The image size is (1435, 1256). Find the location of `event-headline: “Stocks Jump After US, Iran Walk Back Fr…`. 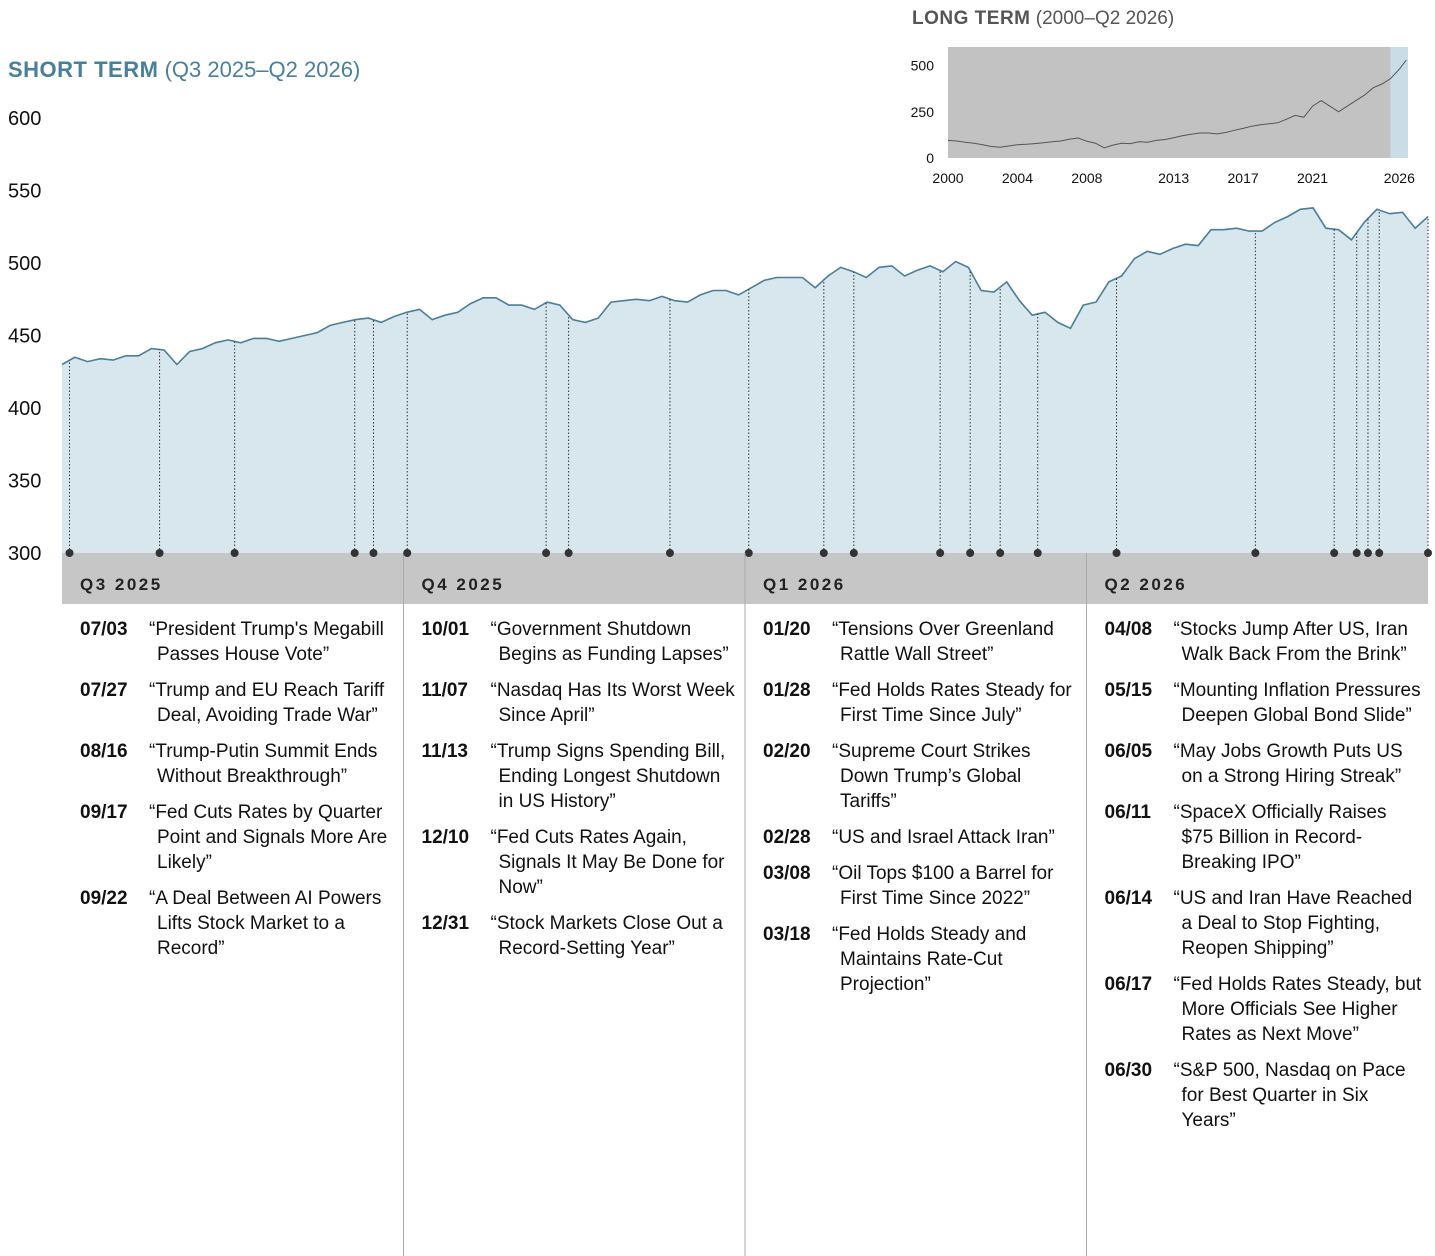

event-headline: “Stocks Jump After US, Iran Walk Back Fr… is located at coordinates (1290, 642).